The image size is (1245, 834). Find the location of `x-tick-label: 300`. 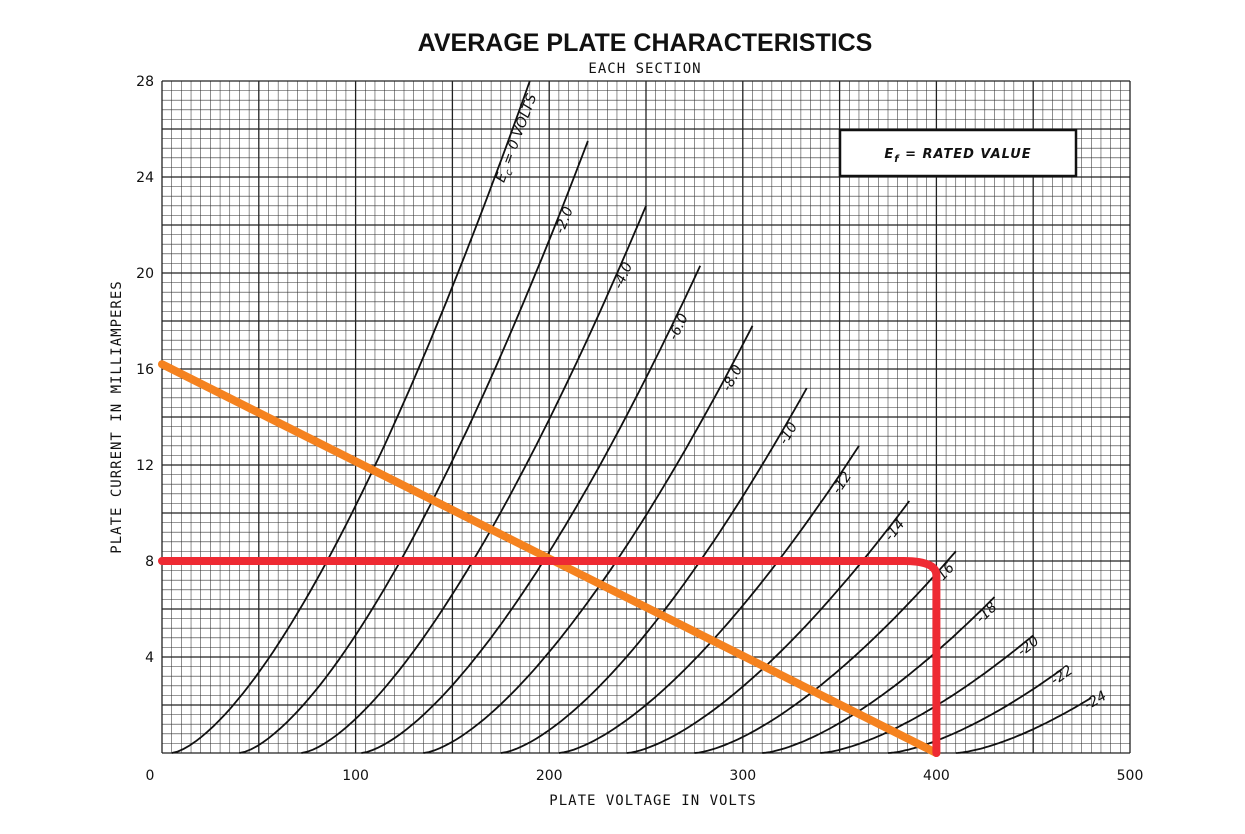

x-tick-label: 300 is located at coordinates (742, 776).